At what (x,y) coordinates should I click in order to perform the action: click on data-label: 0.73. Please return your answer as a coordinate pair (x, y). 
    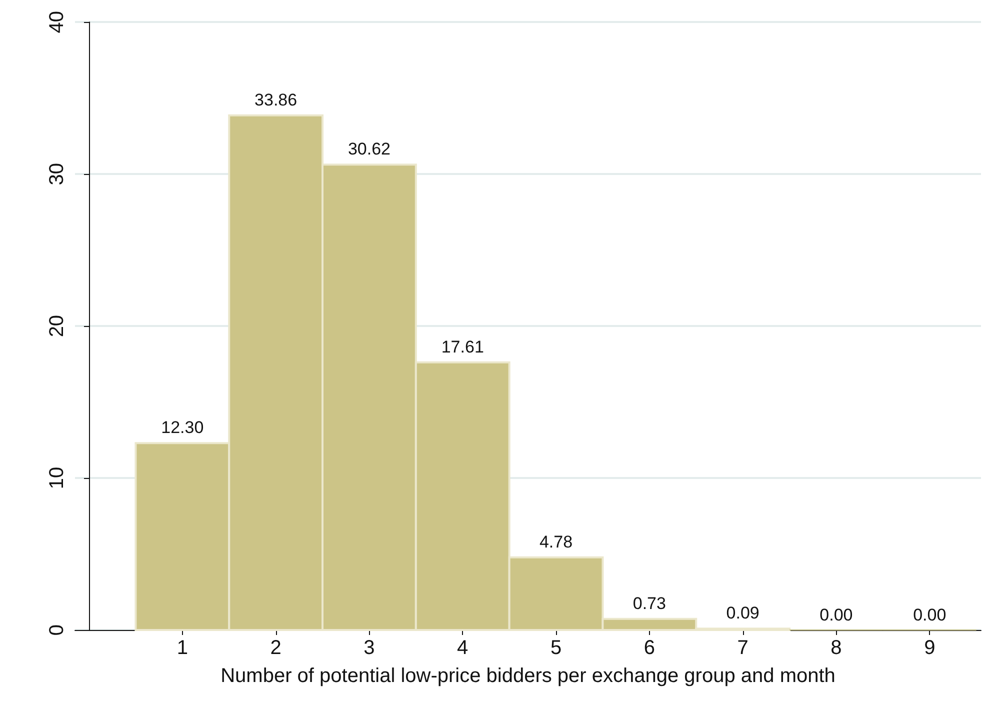
    Looking at the image, I should click on (649, 603).